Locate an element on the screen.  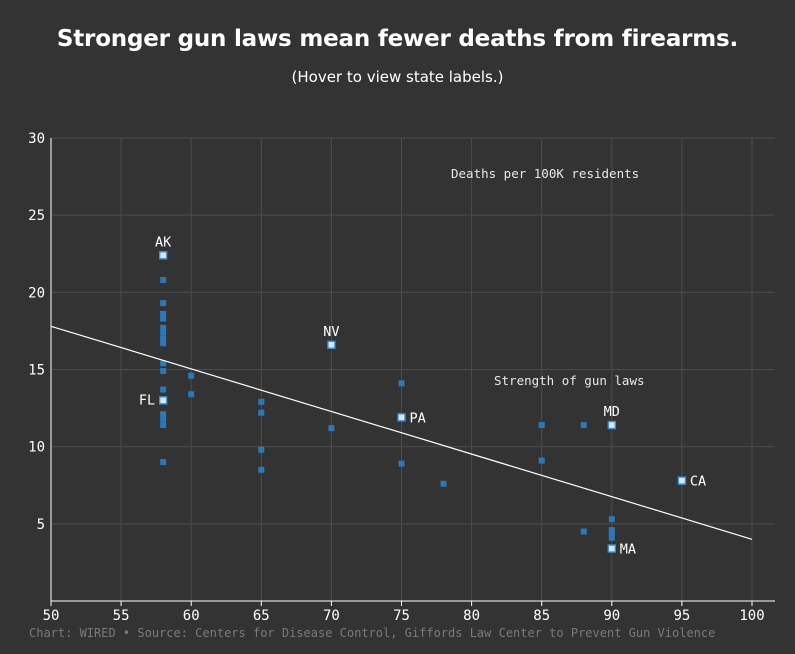
y-tick-label: 30 is located at coordinates (36, 139).